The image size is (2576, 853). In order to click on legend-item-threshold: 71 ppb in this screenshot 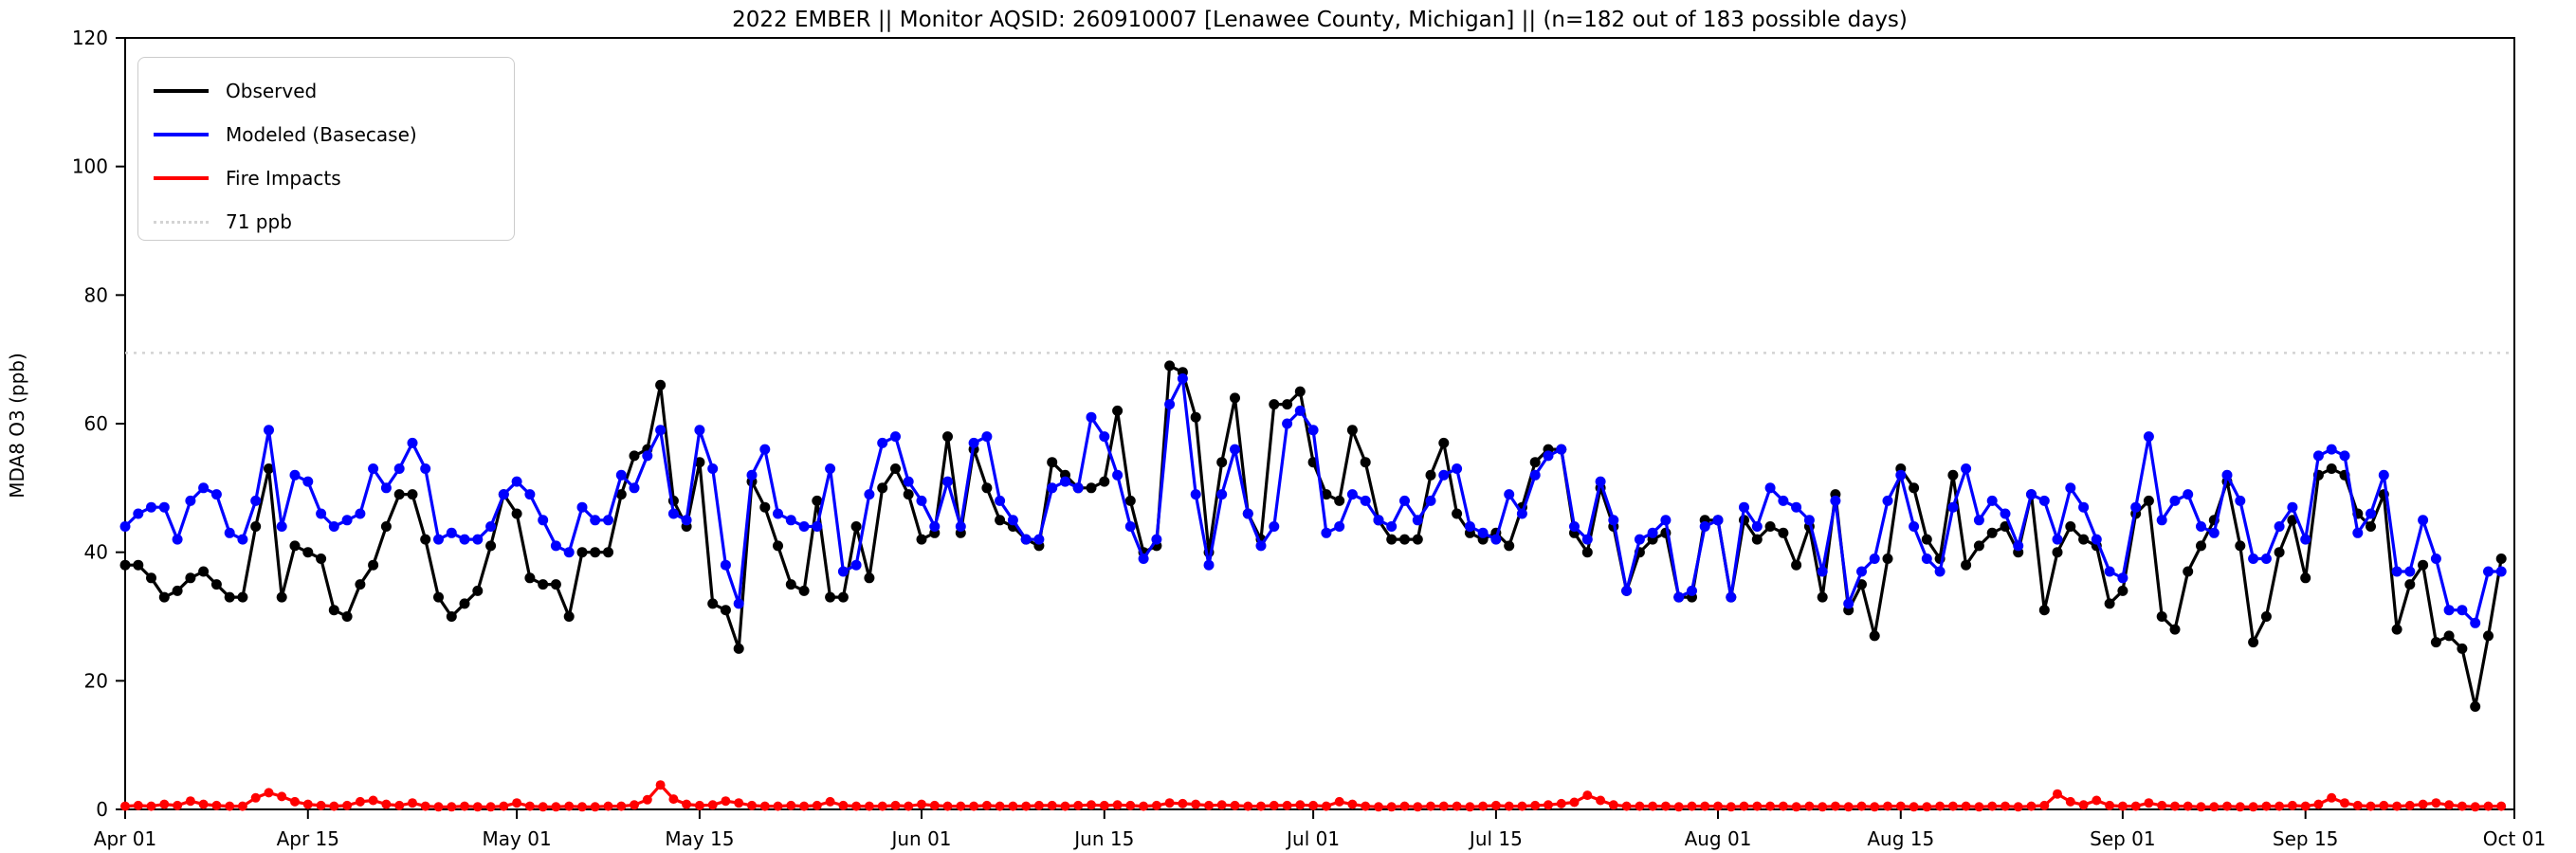, I will do `click(334, 222)`.